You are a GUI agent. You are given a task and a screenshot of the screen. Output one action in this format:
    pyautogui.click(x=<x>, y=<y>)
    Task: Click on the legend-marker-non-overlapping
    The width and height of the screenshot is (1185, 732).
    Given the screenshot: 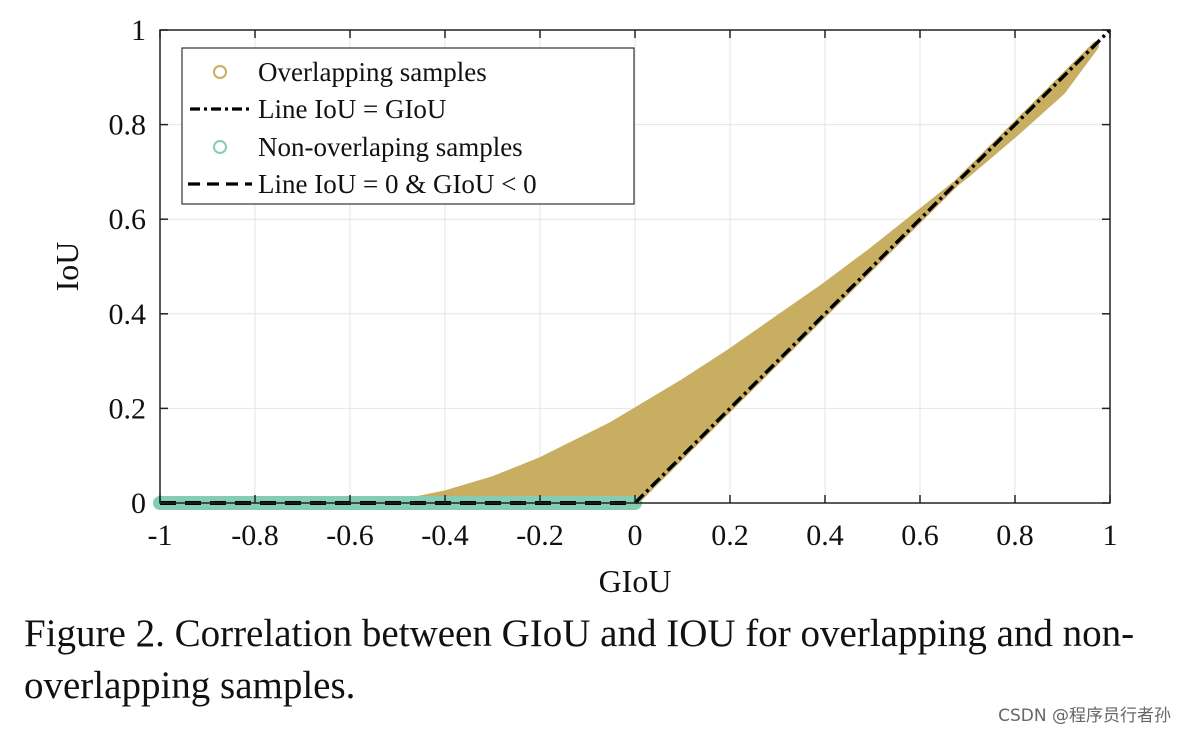 What is the action you would take?
    pyautogui.click(x=220, y=147)
    